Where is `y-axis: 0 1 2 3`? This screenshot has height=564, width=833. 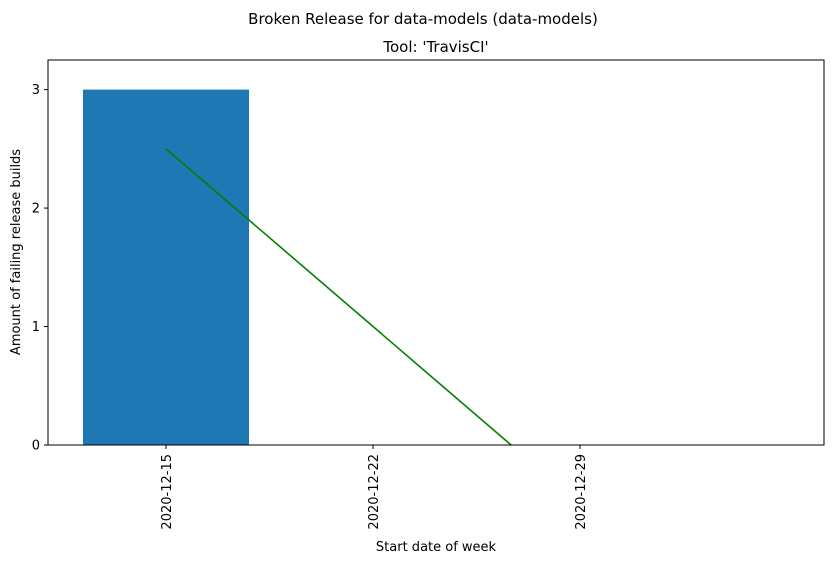
y-axis: 0 1 2 3 is located at coordinates (40, 268).